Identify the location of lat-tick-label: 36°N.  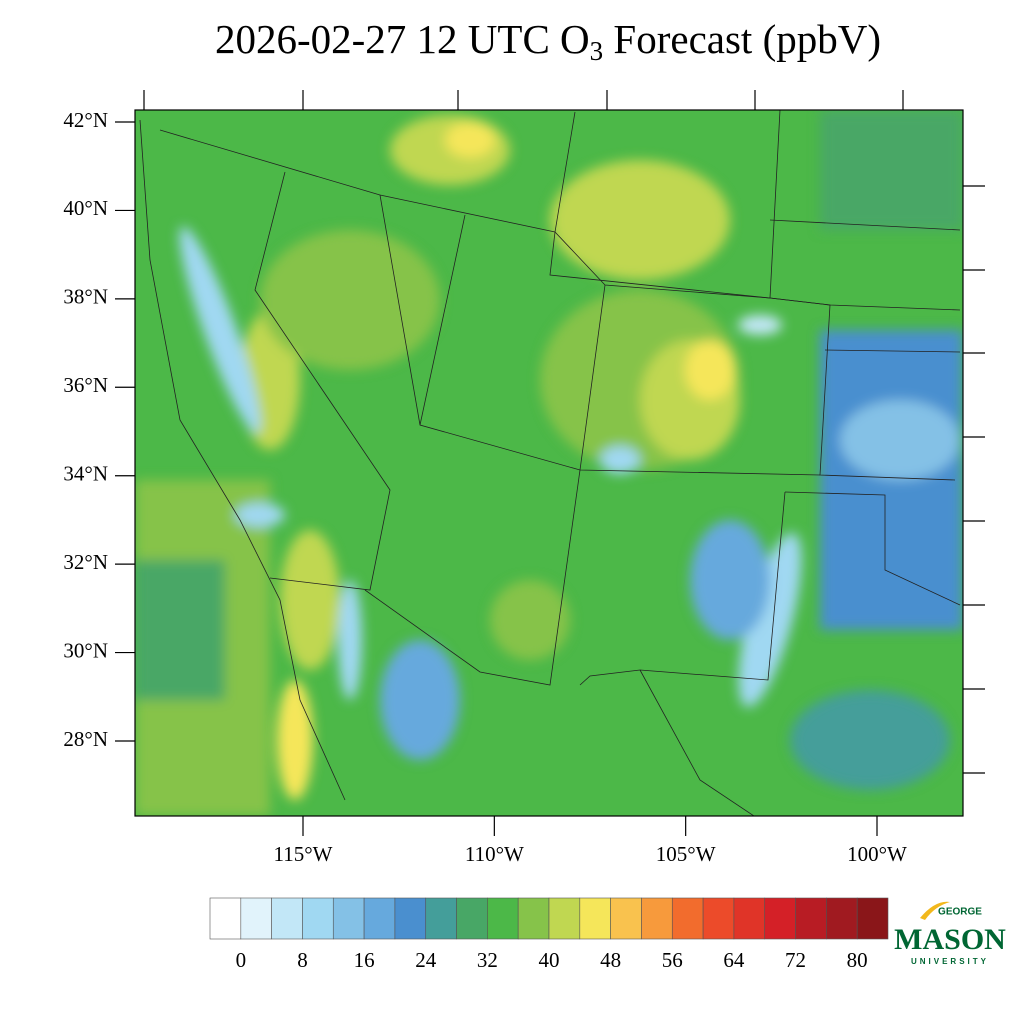
(85, 385).